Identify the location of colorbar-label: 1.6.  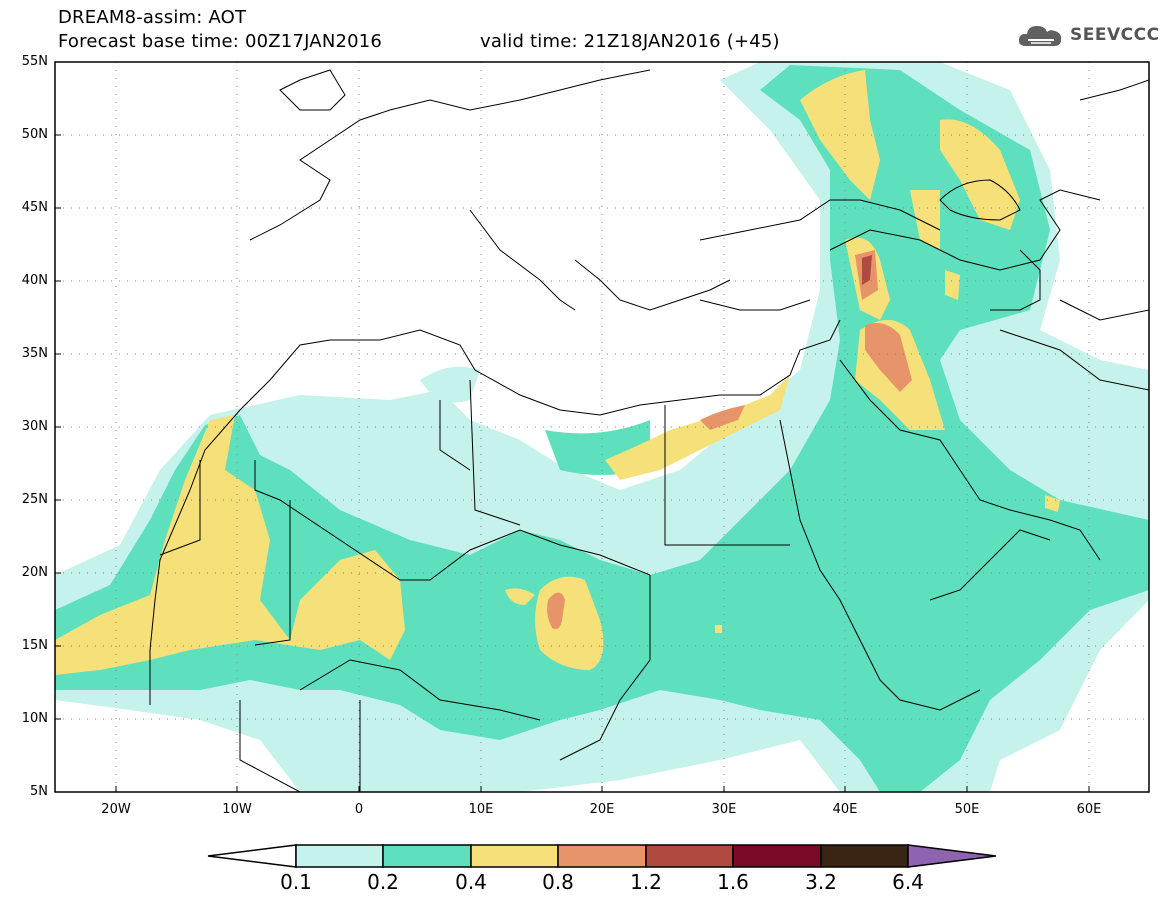
(733, 882).